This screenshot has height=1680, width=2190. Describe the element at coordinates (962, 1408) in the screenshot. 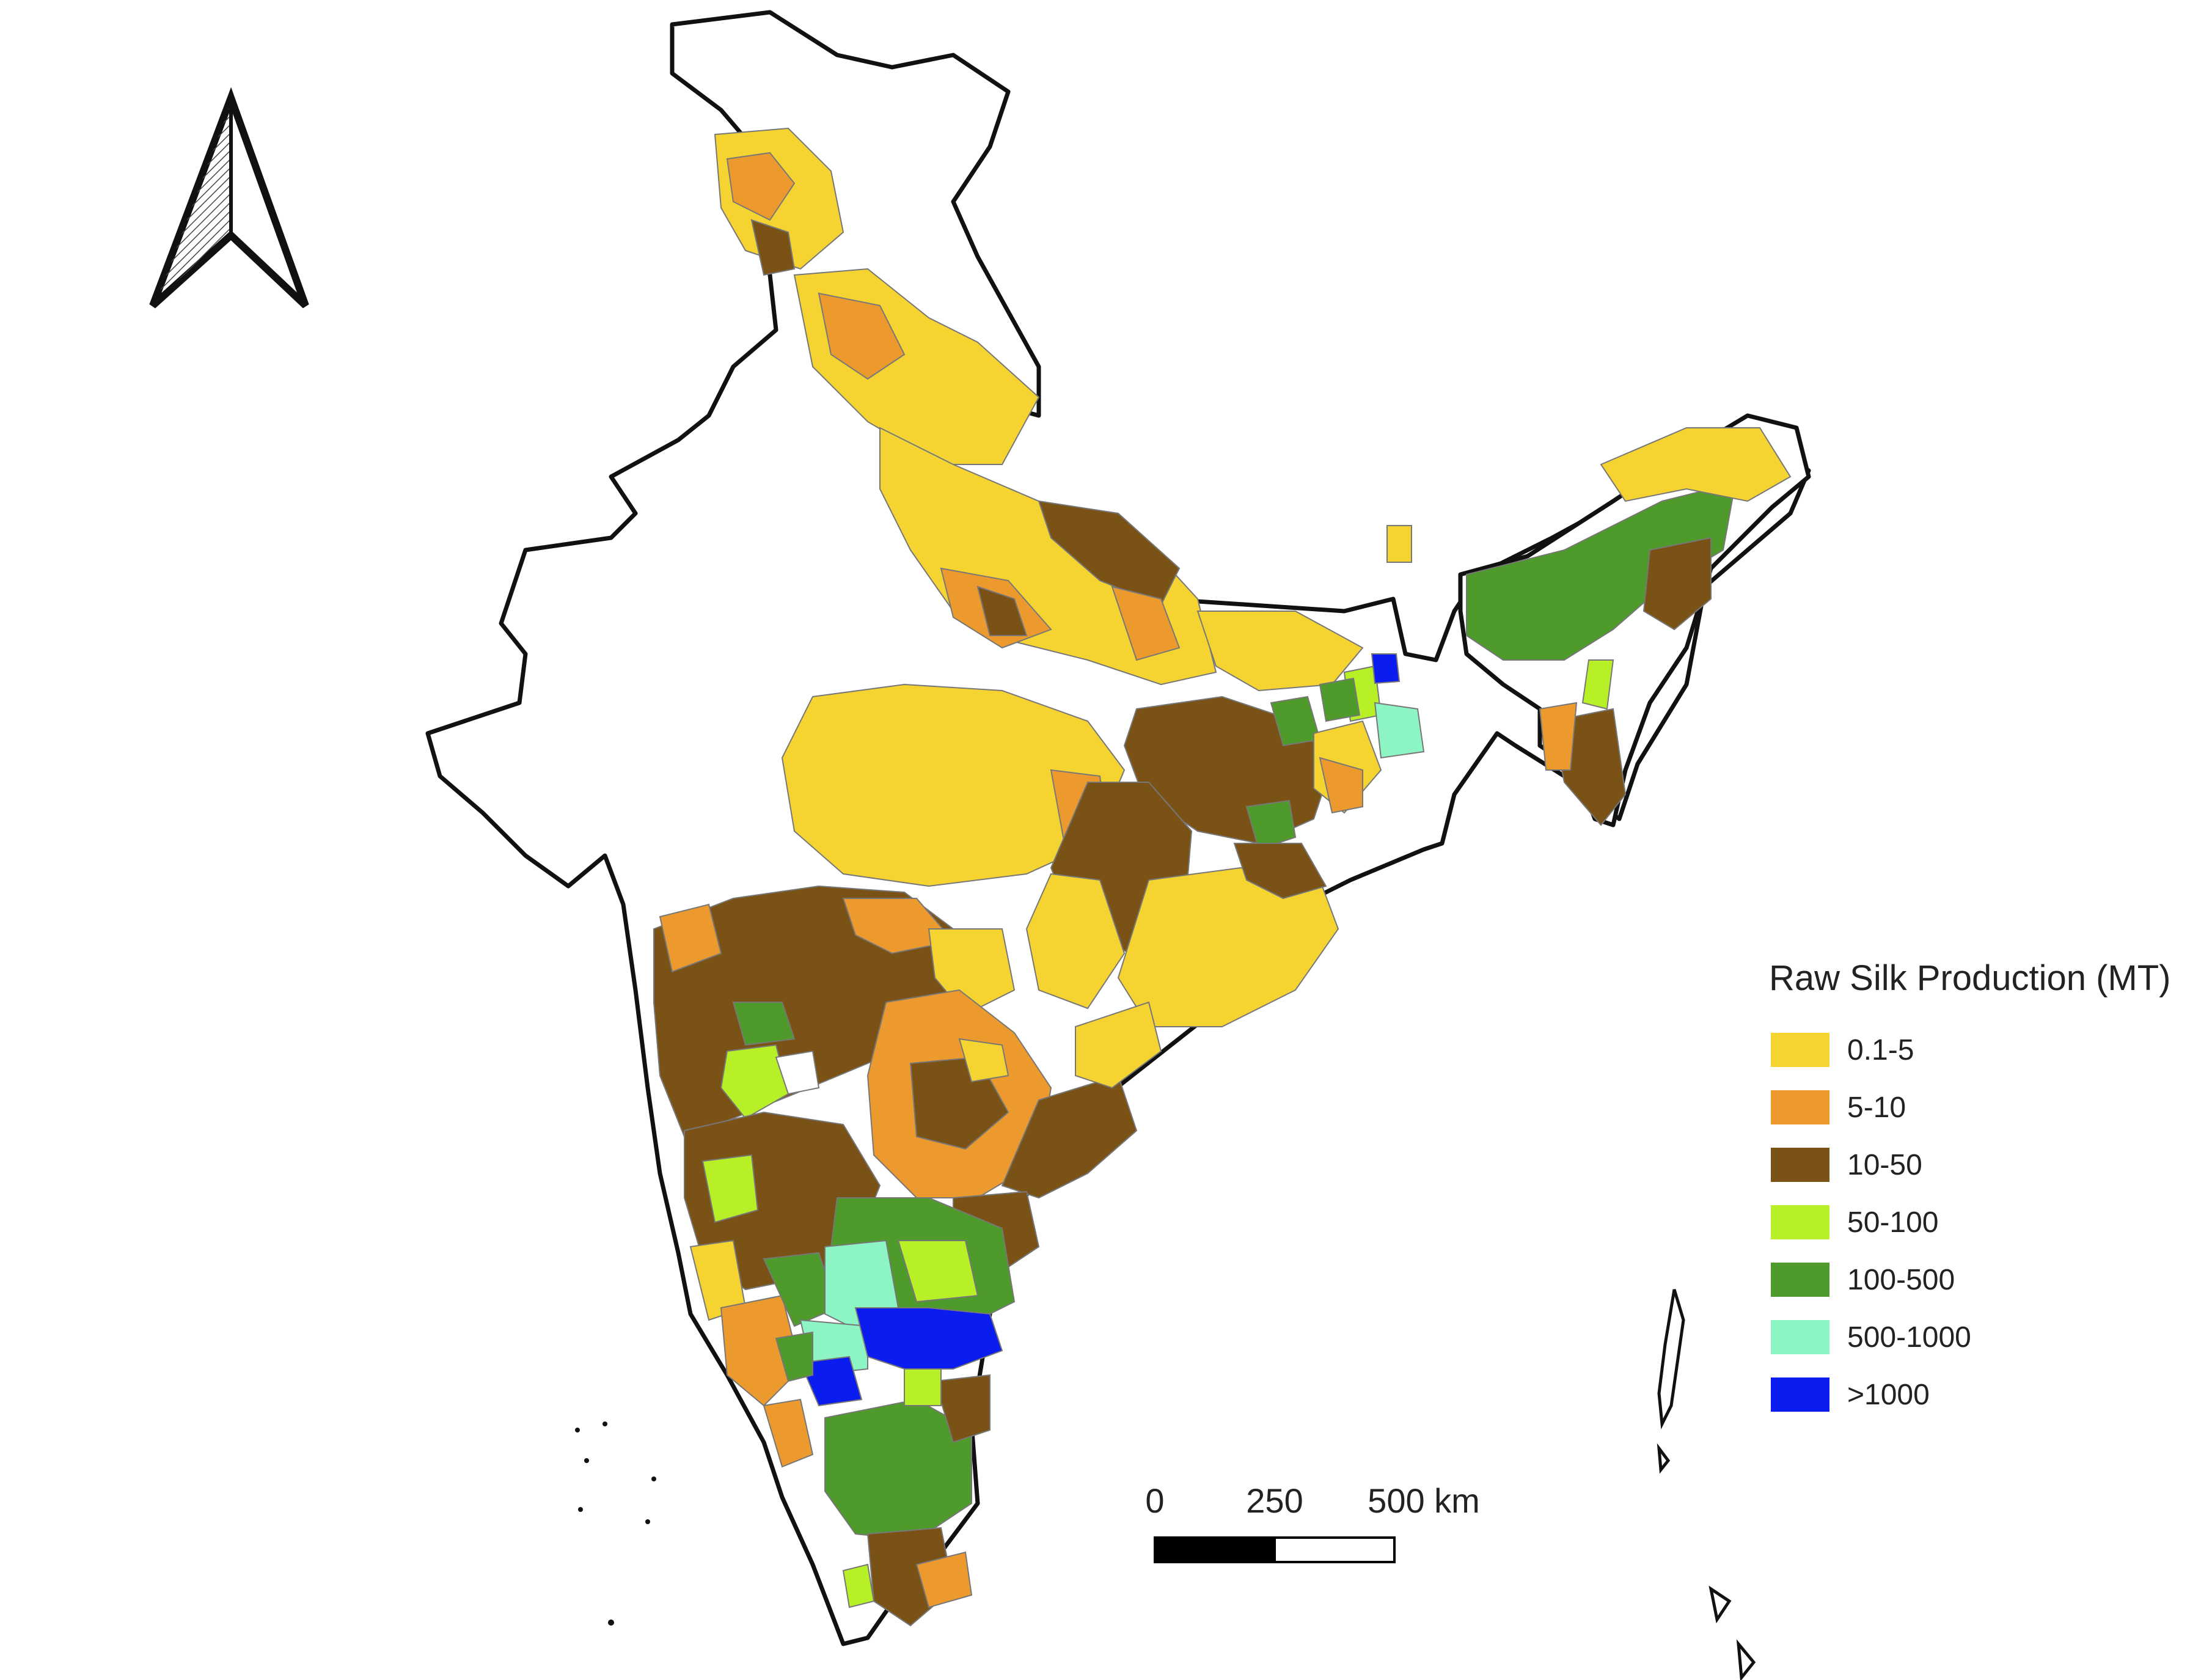

I see `region-tn-brown` at that location.